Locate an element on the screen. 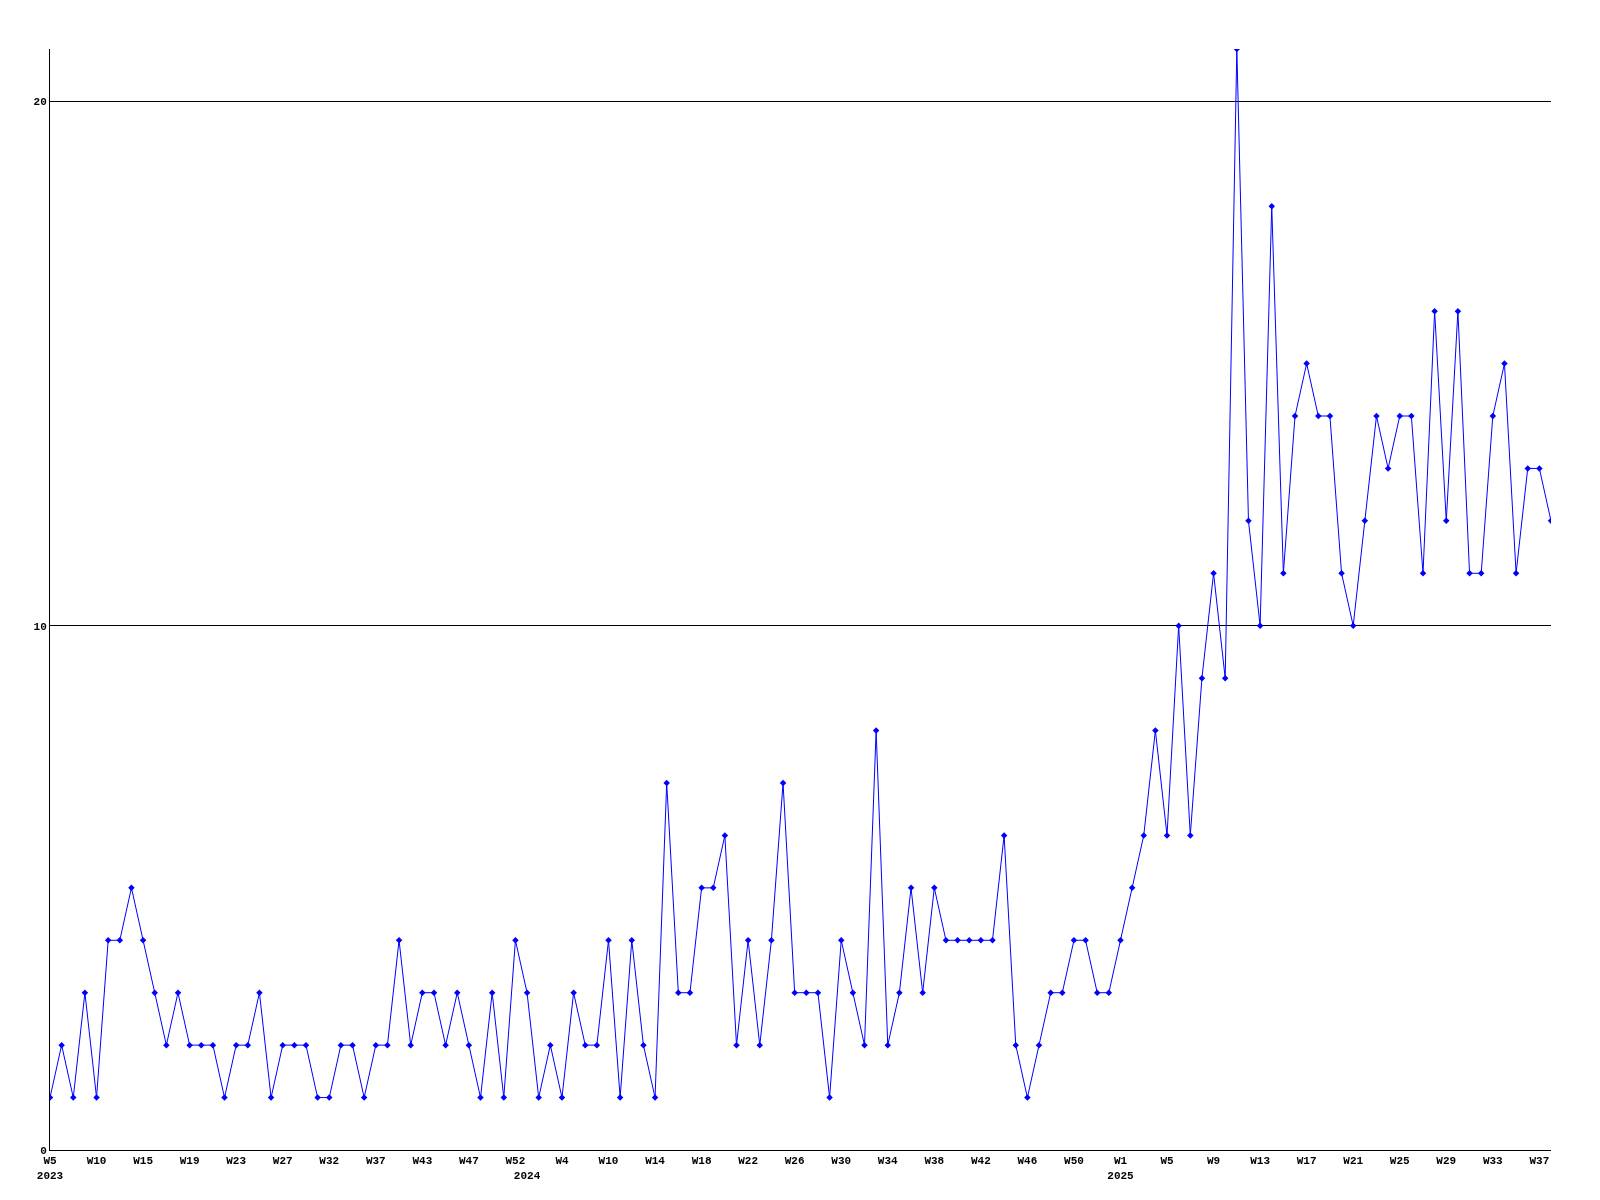 Image resolution: width=1600 pixels, height=1200 pixels. x-tick-label: W42 is located at coordinates (980, 1161).